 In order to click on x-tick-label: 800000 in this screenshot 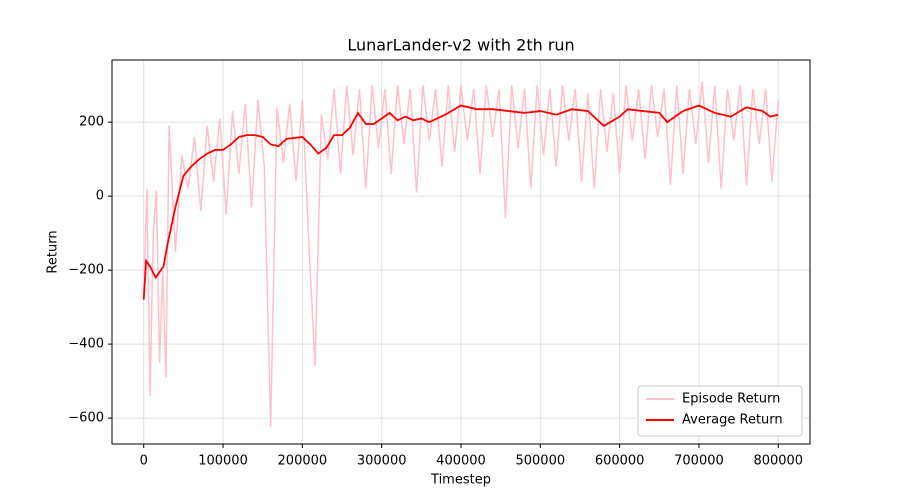, I will do `click(778, 461)`.